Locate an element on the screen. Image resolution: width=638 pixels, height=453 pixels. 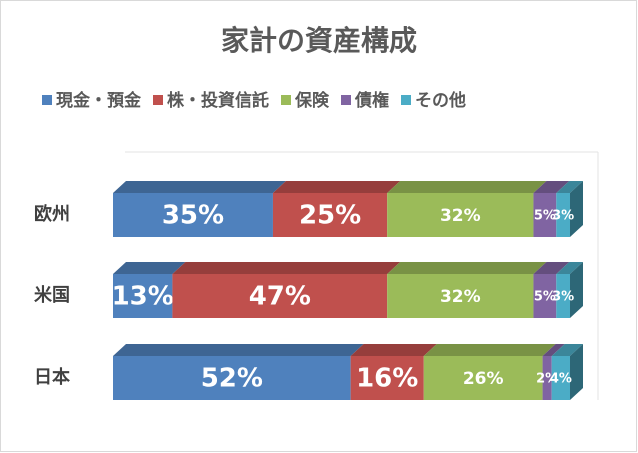
legend-label: 現金・預金 is located at coordinates (99, 100).